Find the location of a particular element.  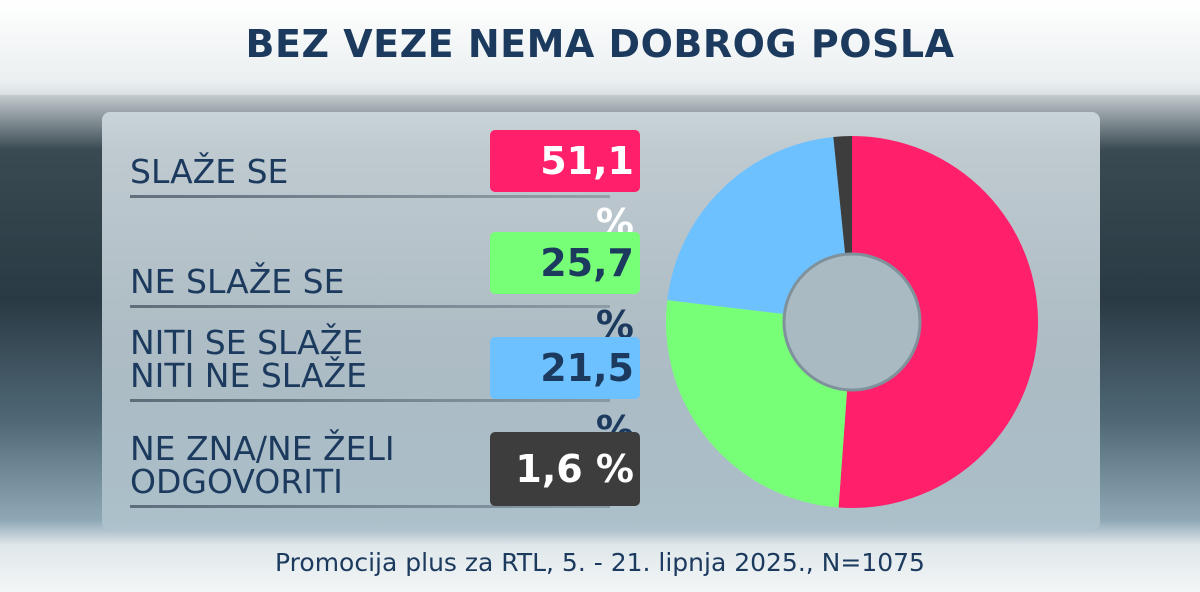

legend-label: NE ZNA/NE ŽELI ODGOVORITI is located at coordinates (262, 465).